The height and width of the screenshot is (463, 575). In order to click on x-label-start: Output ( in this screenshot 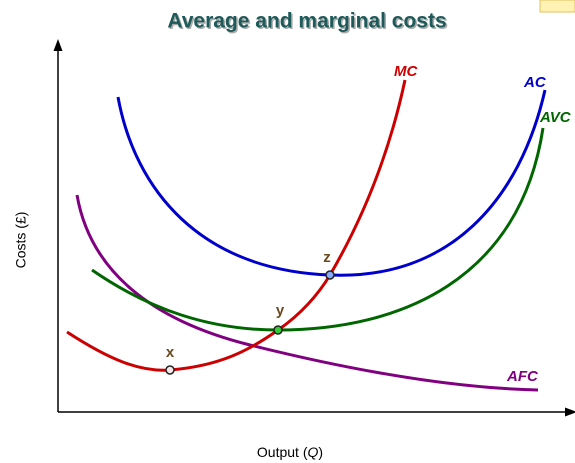, I will do `click(282, 452)`.